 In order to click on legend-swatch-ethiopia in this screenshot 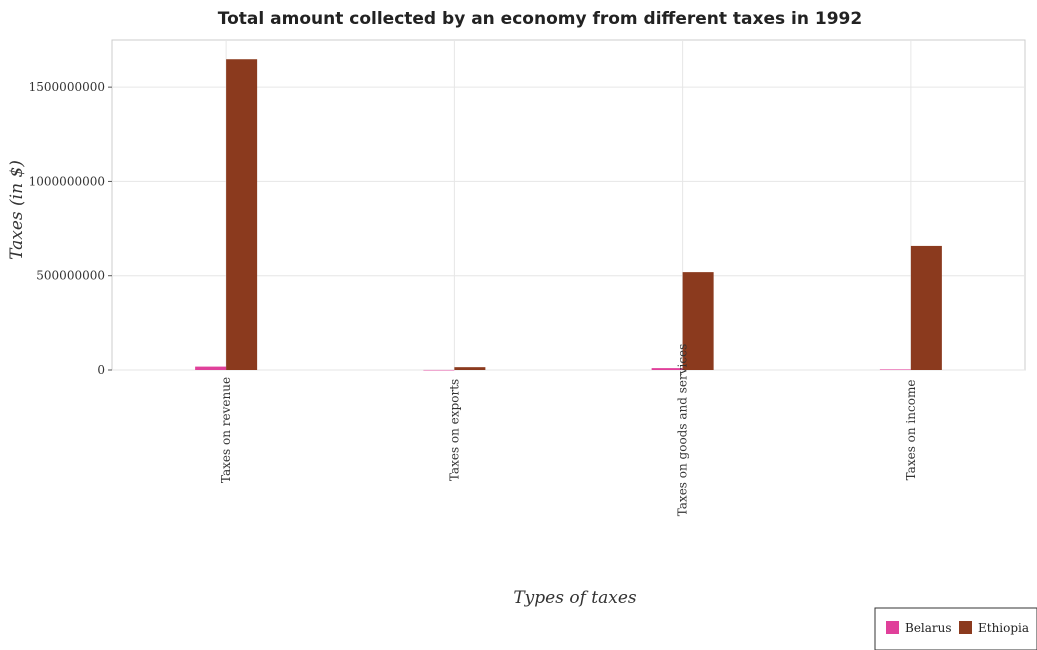, I will do `click(965, 627)`.